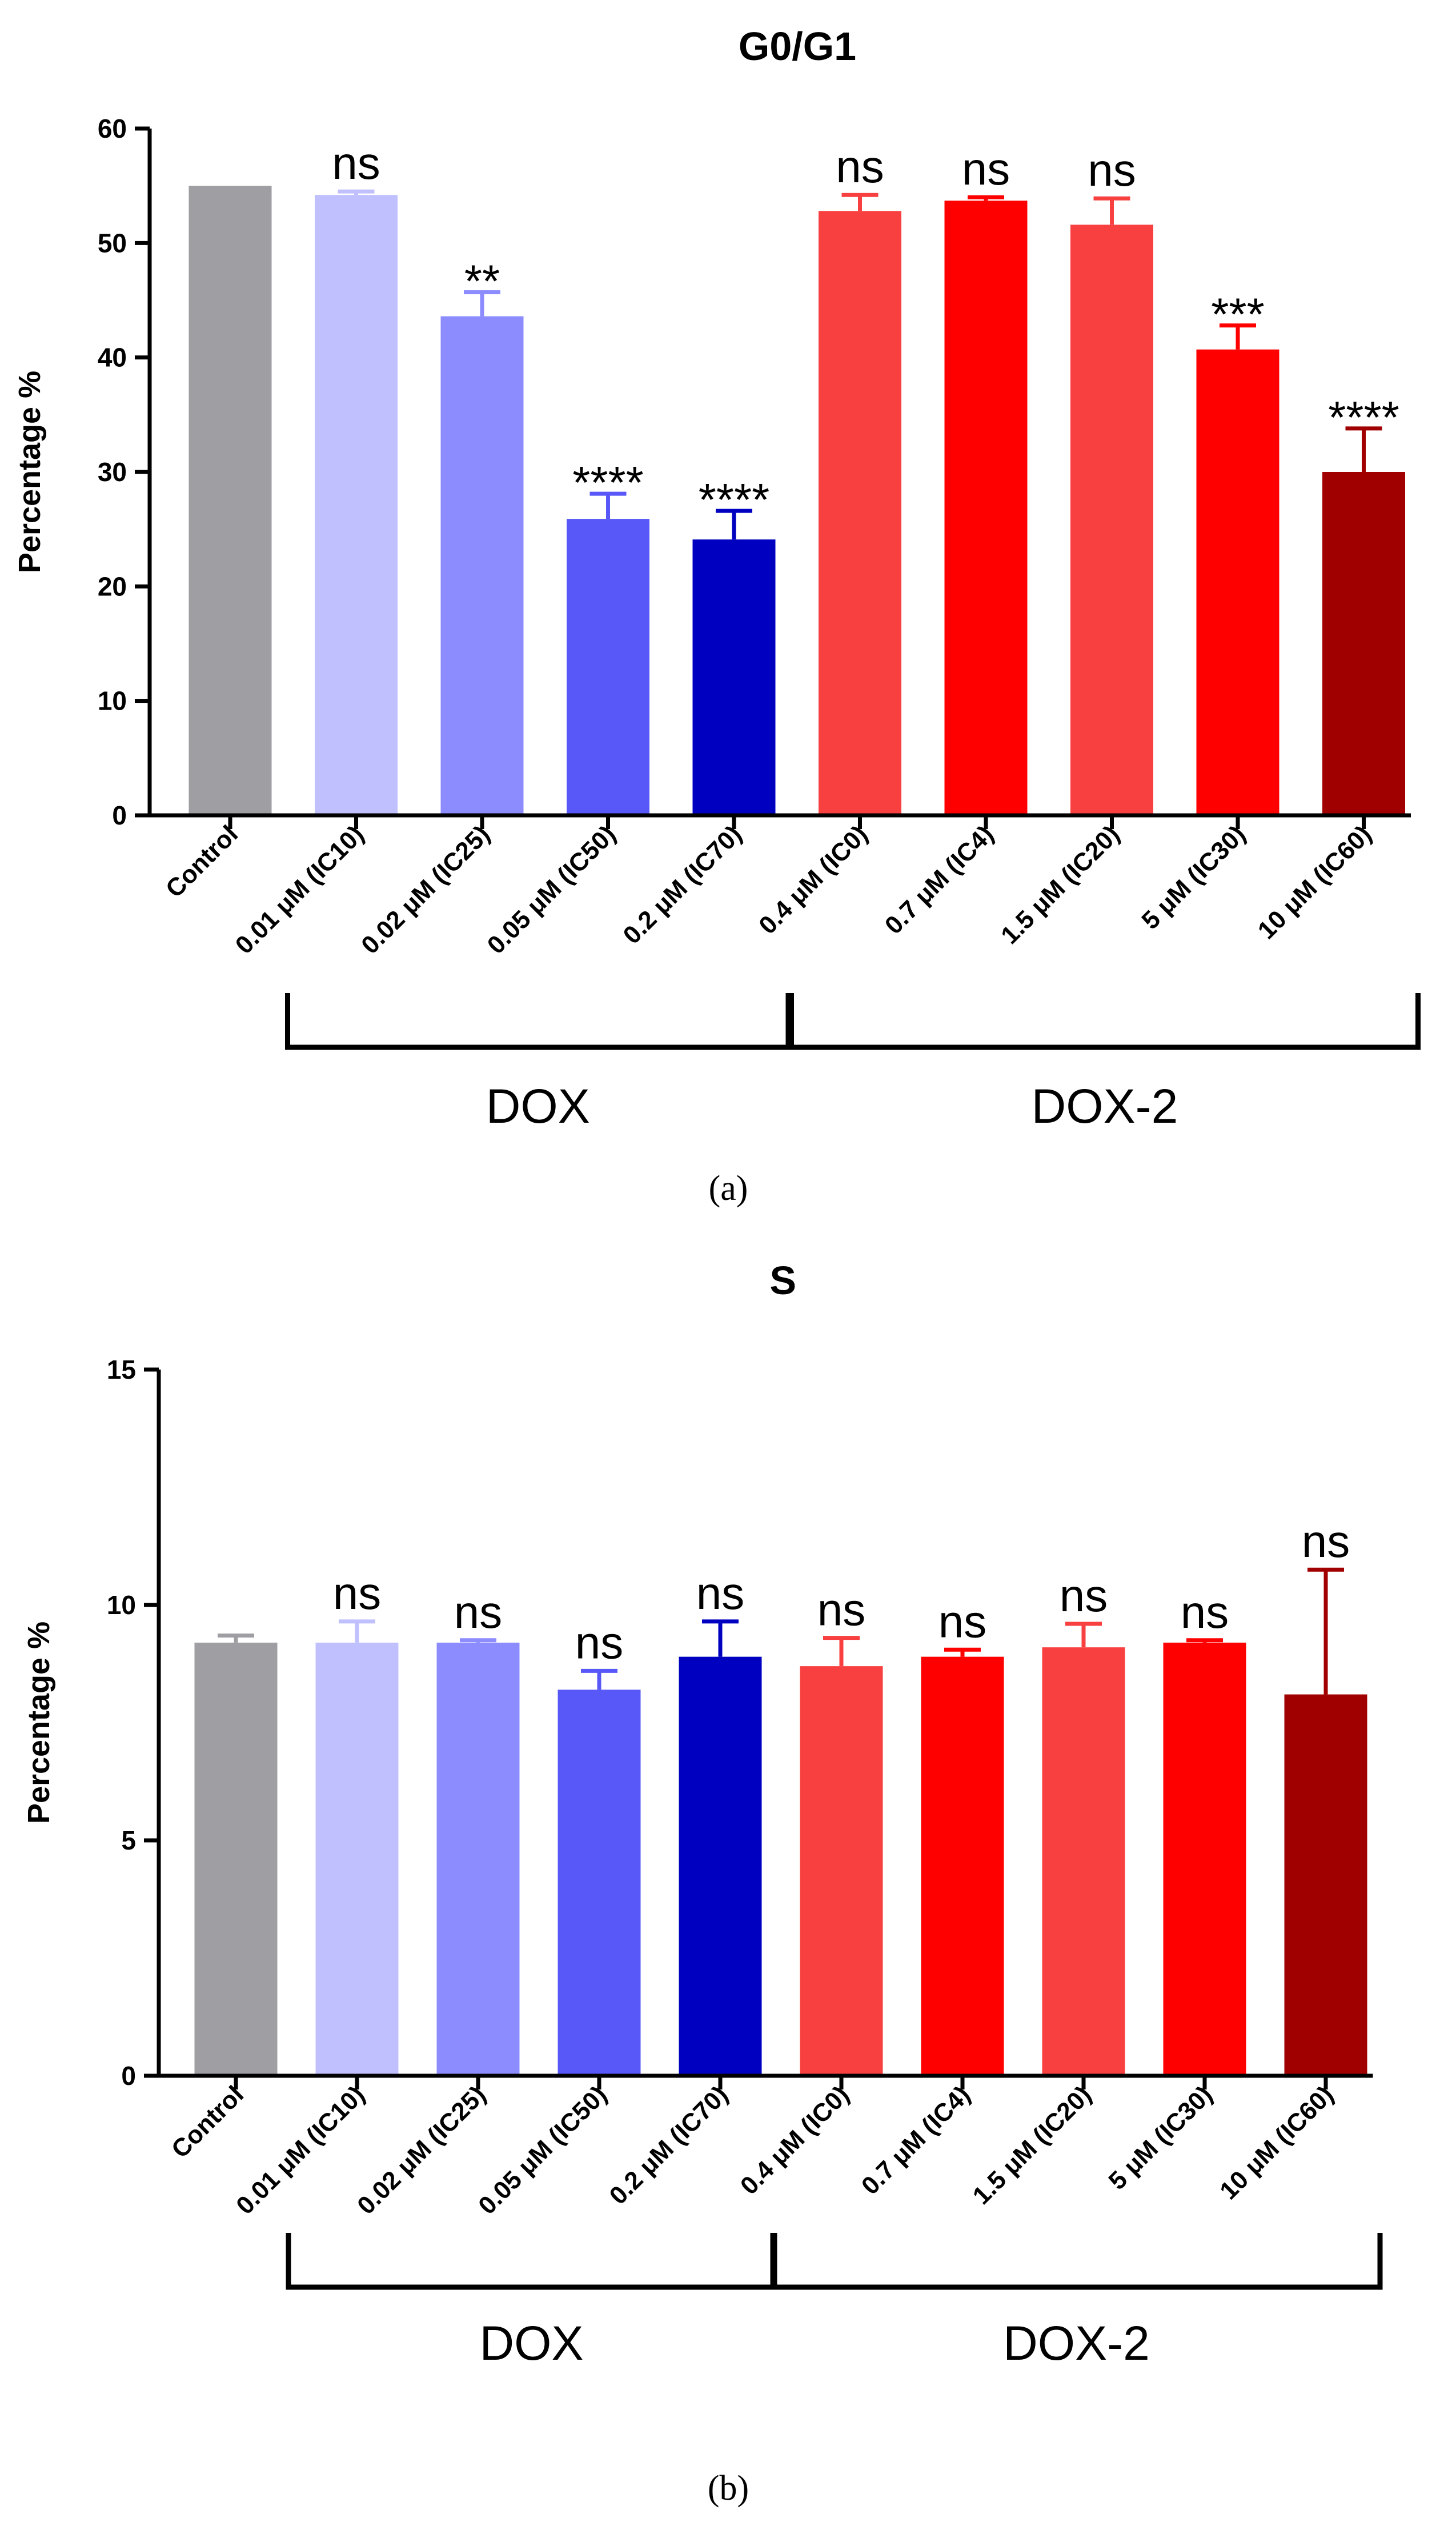 Image resolution: width=1456 pixels, height=2530 pixels. I want to click on y-tick-label-1: 5, so click(128, 1840).